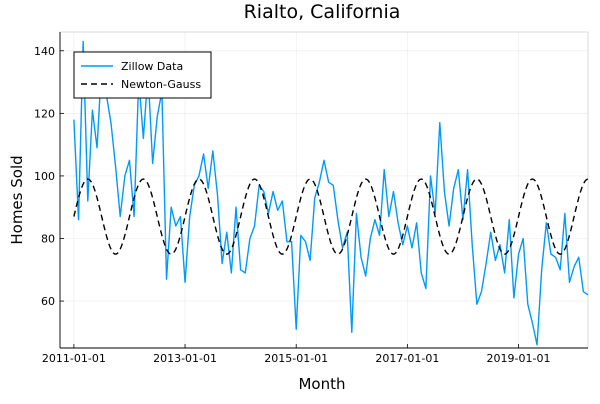 The width and height of the screenshot is (600, 404). Describe the element at coordinates (407, 358) in the screenshot. I see `x-tick-label: 2017-01-01` at that location.